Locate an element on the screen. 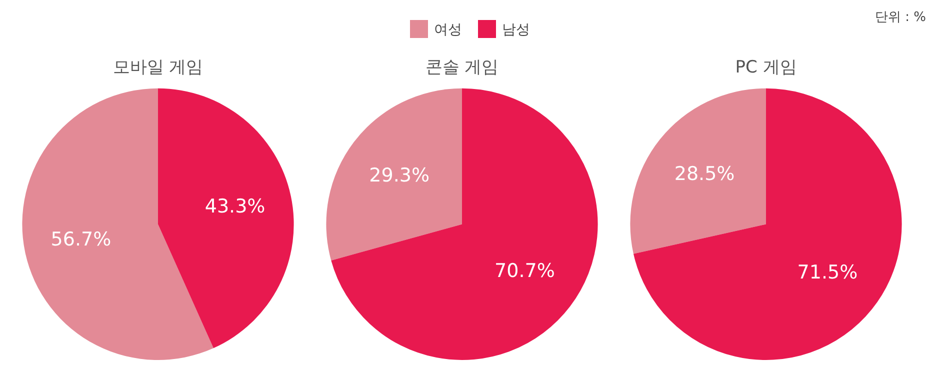 The width and height of the screenshot is (940, 369). text: 단위 : % is located at coordinates (900, 17).